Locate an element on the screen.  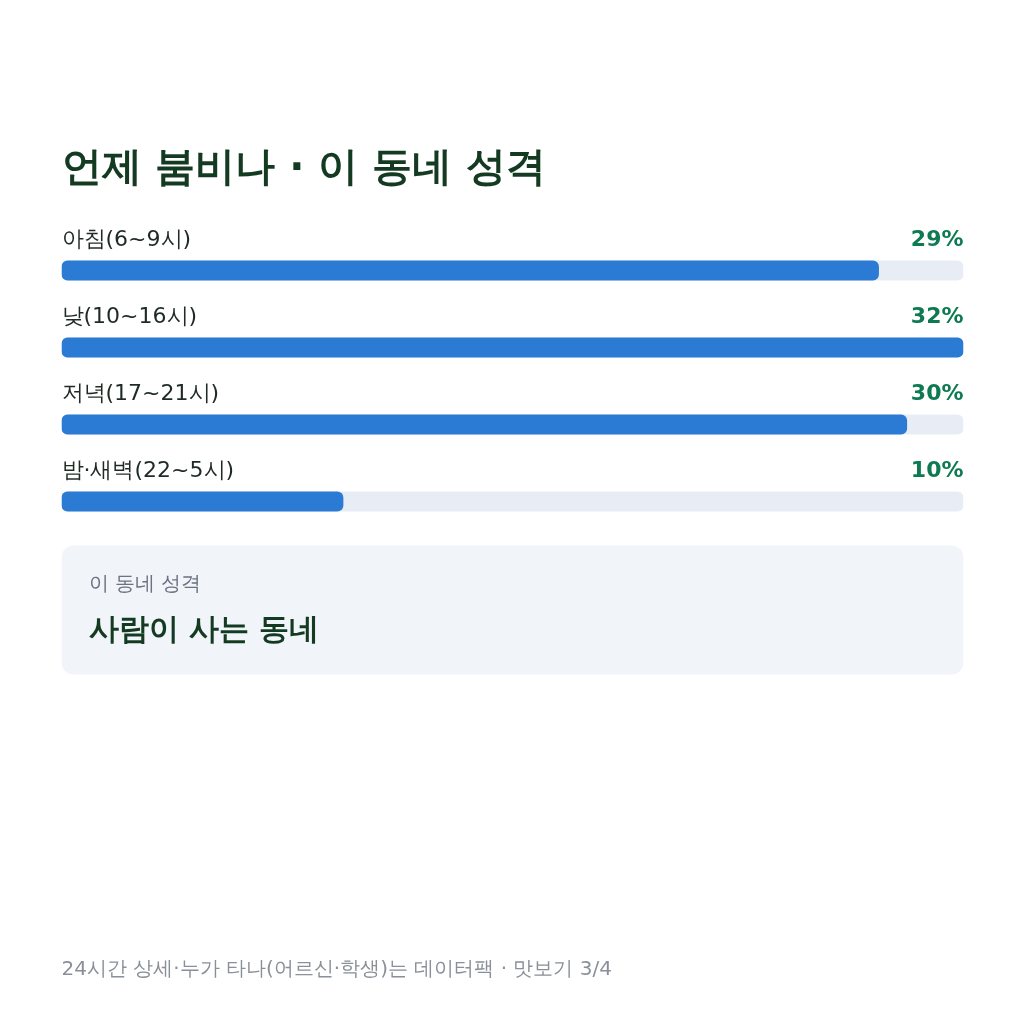
data-label: 29% is located at coordinates (937, 238).